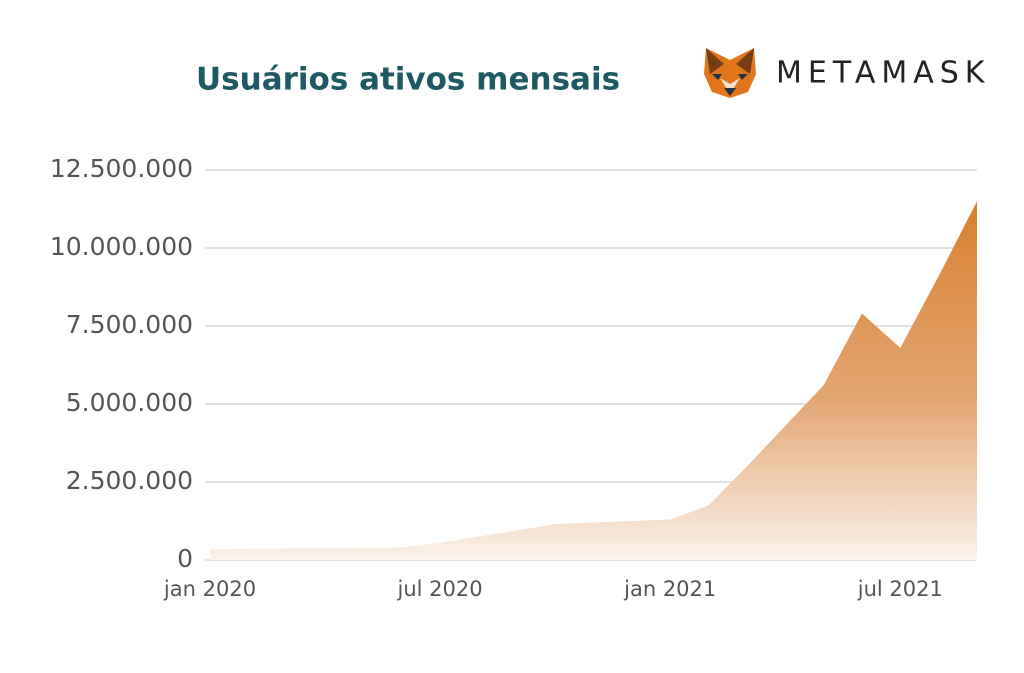  What do you see at coordinates (900, 589) in the screenshot?
I see `x-tick-label: jul 2021` at bounding box center [900, 589].